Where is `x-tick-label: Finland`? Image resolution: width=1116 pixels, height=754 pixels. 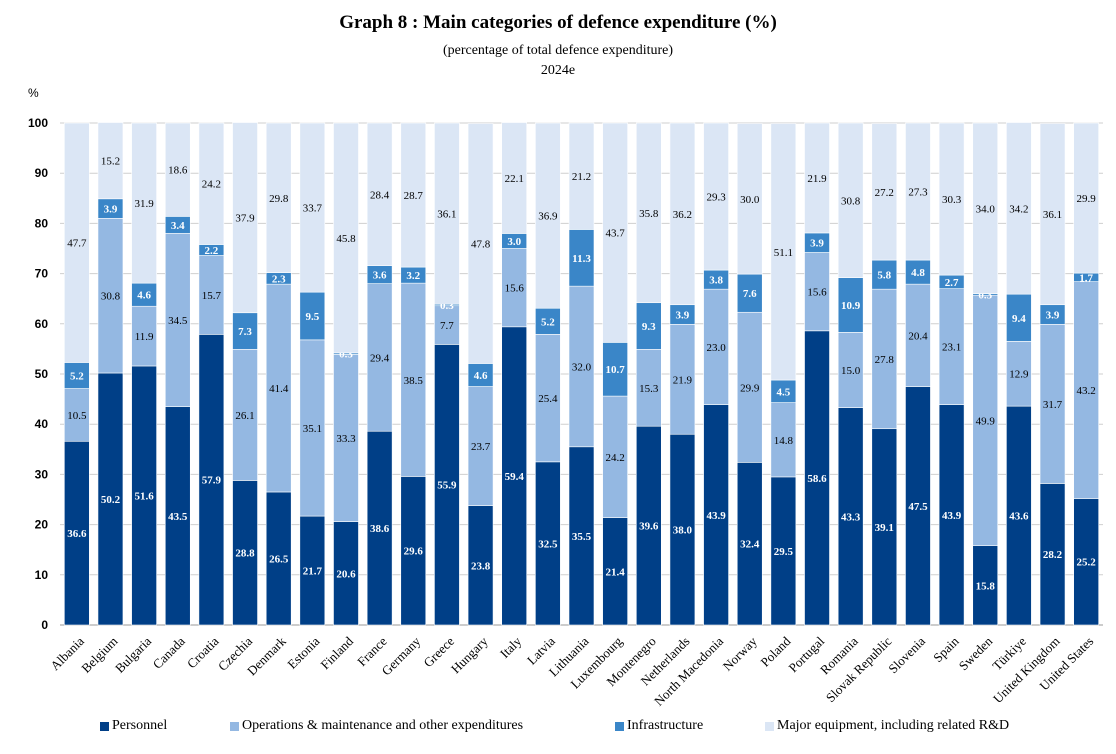
x-tick-label: Finland is located at coordinates (336, 652).